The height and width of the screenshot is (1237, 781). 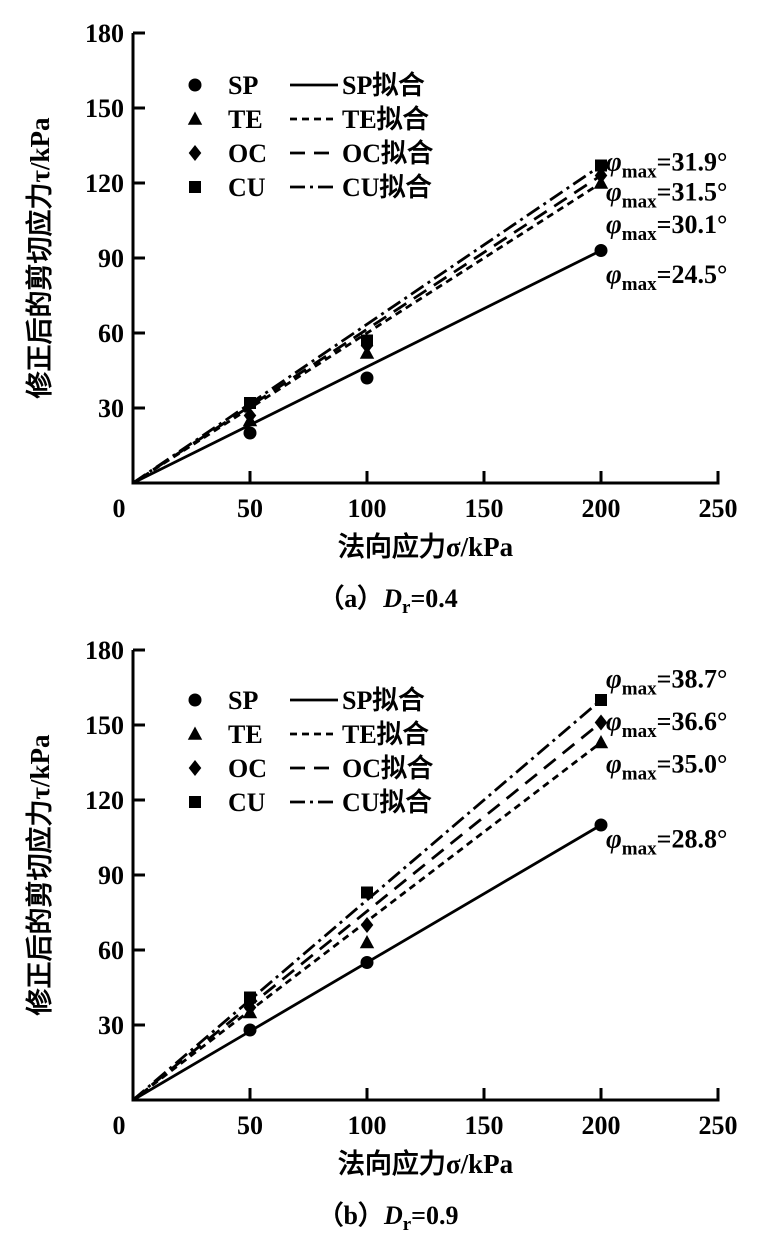 What do you see at coordinates (666, 842) in the screenshot?
I see `annotation-SP: φmax=28.8°` at bounding box center [666, 842].